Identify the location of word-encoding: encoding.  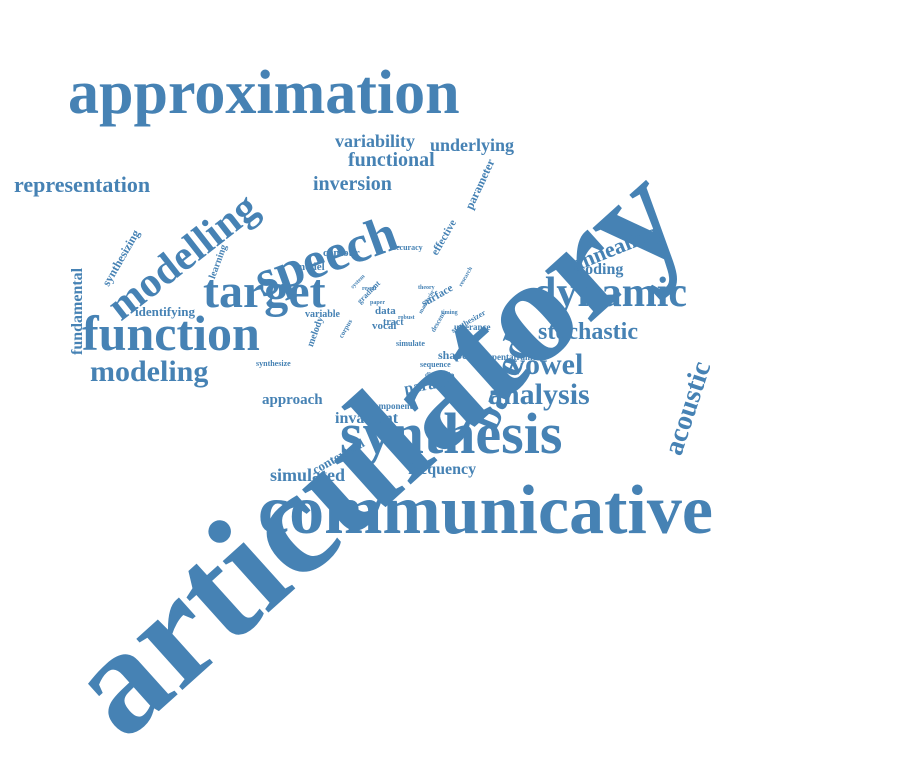
(593, 269).